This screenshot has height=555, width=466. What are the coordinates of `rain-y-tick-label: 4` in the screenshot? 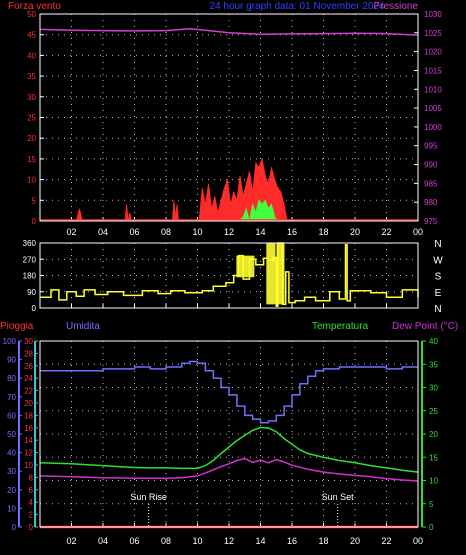 It's located at (31, 502).